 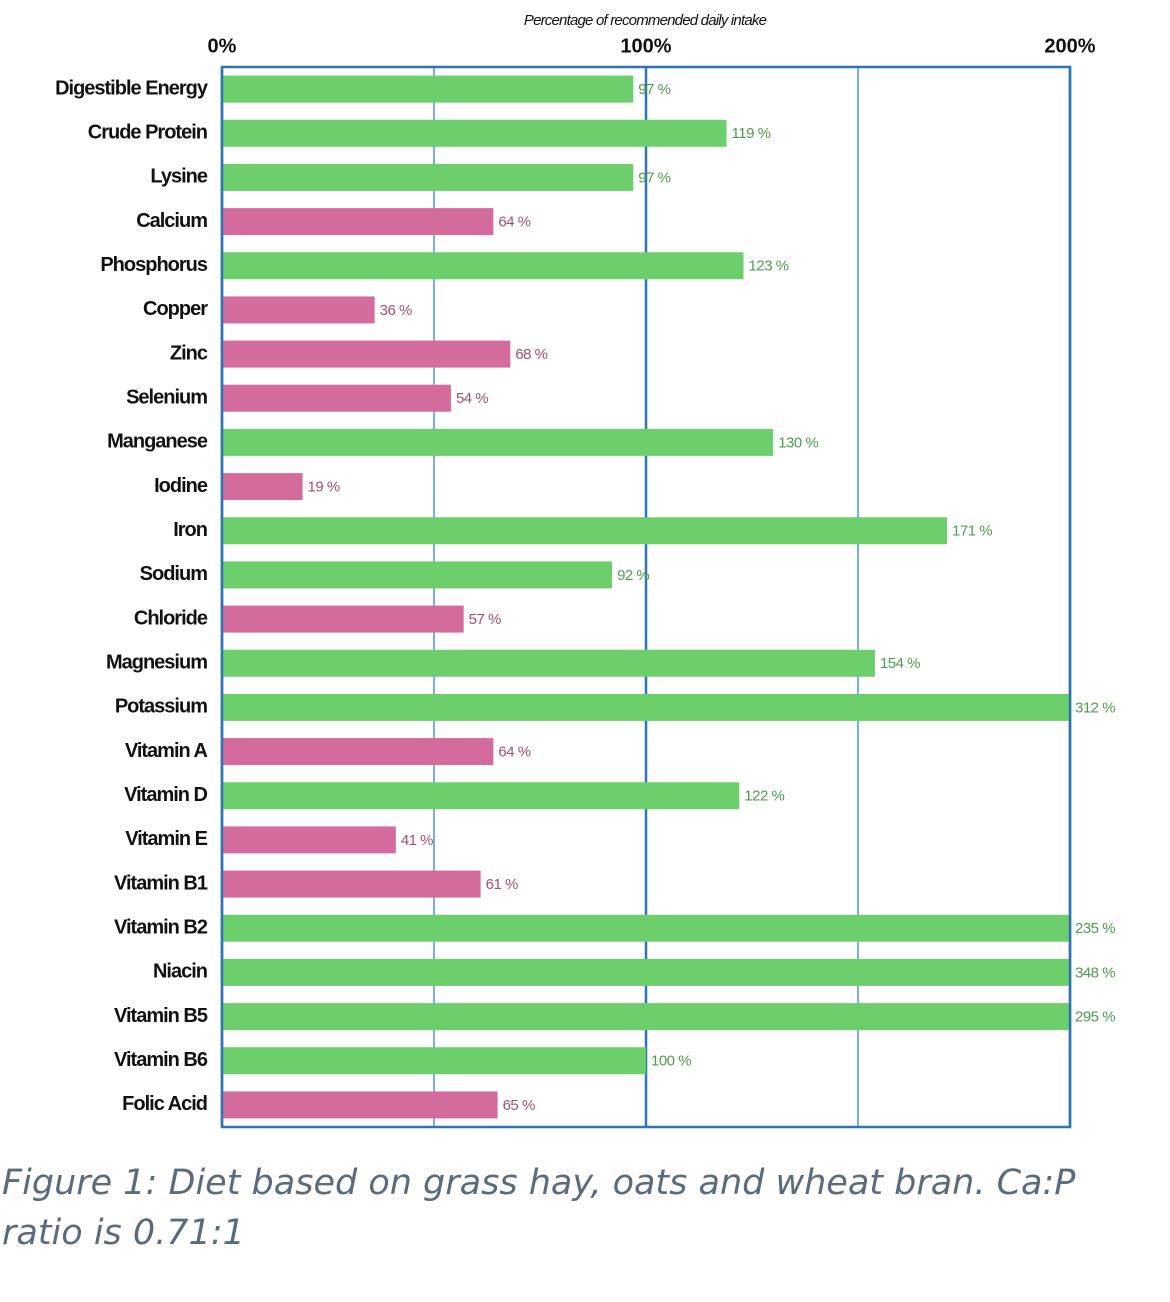 What do you see at coordinates (161, 928) in the screenshot?
I see `y-tick-label: Vitamin B2` at bounding box center [161, 928].